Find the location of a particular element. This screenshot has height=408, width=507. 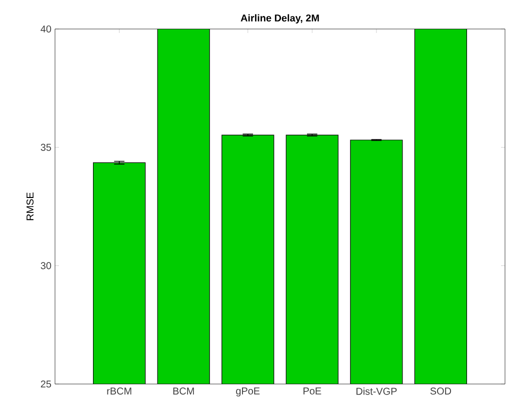

x-tick-label: rBCM is located at coordinates (119, 391).